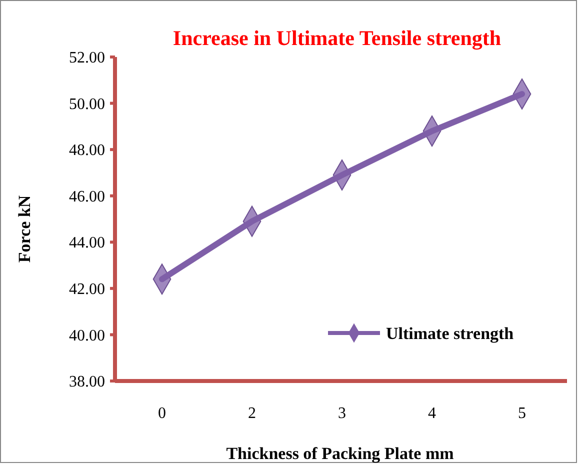 Image resolution: width=580 pixels, height=466 pixels. What do you see at coordinates (87, 197) in the screenshot?
I see `y-tick-label: 46.00` at bounding box center [87, 197].